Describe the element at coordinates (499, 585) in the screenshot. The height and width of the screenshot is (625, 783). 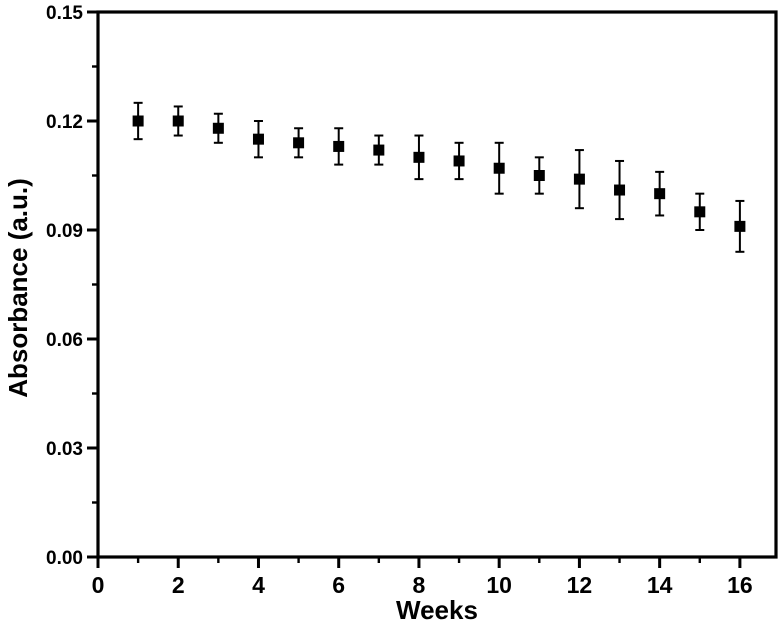
I see `x-tick-label: 10` at that location.